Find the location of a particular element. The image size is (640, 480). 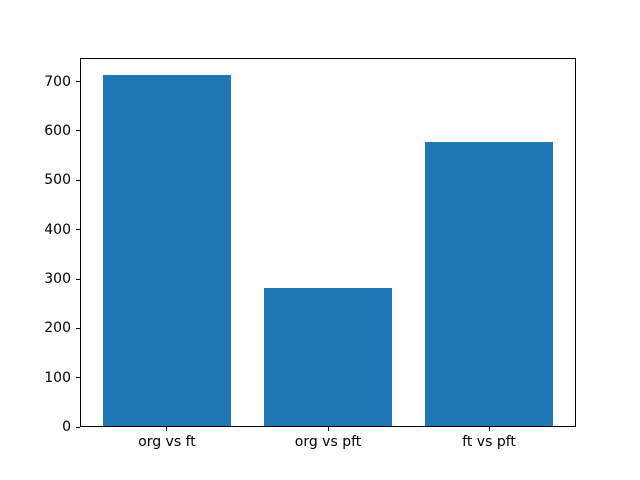

x-tick-label-org-vs-pft: org vs pft is located at coordinates (328, 442).